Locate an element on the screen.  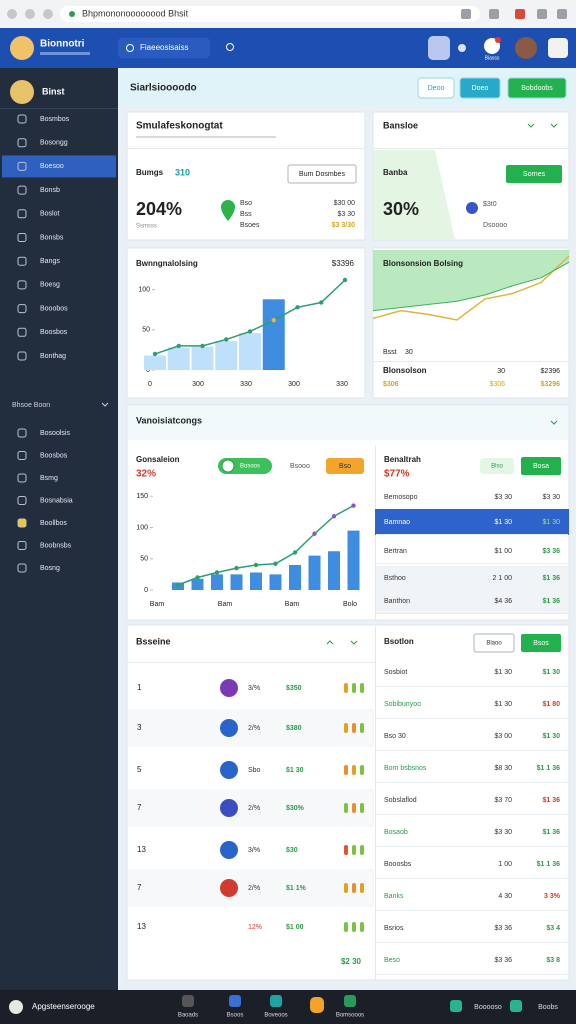
row-index: 5 is located at coordinates (139, 769).